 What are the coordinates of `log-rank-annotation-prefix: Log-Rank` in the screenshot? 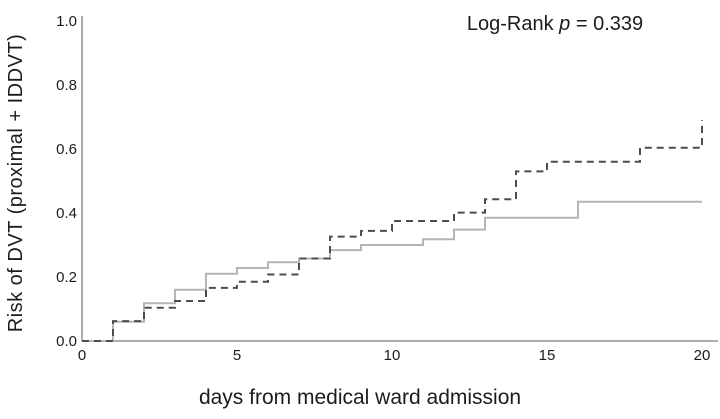 It's located at (513, 24).